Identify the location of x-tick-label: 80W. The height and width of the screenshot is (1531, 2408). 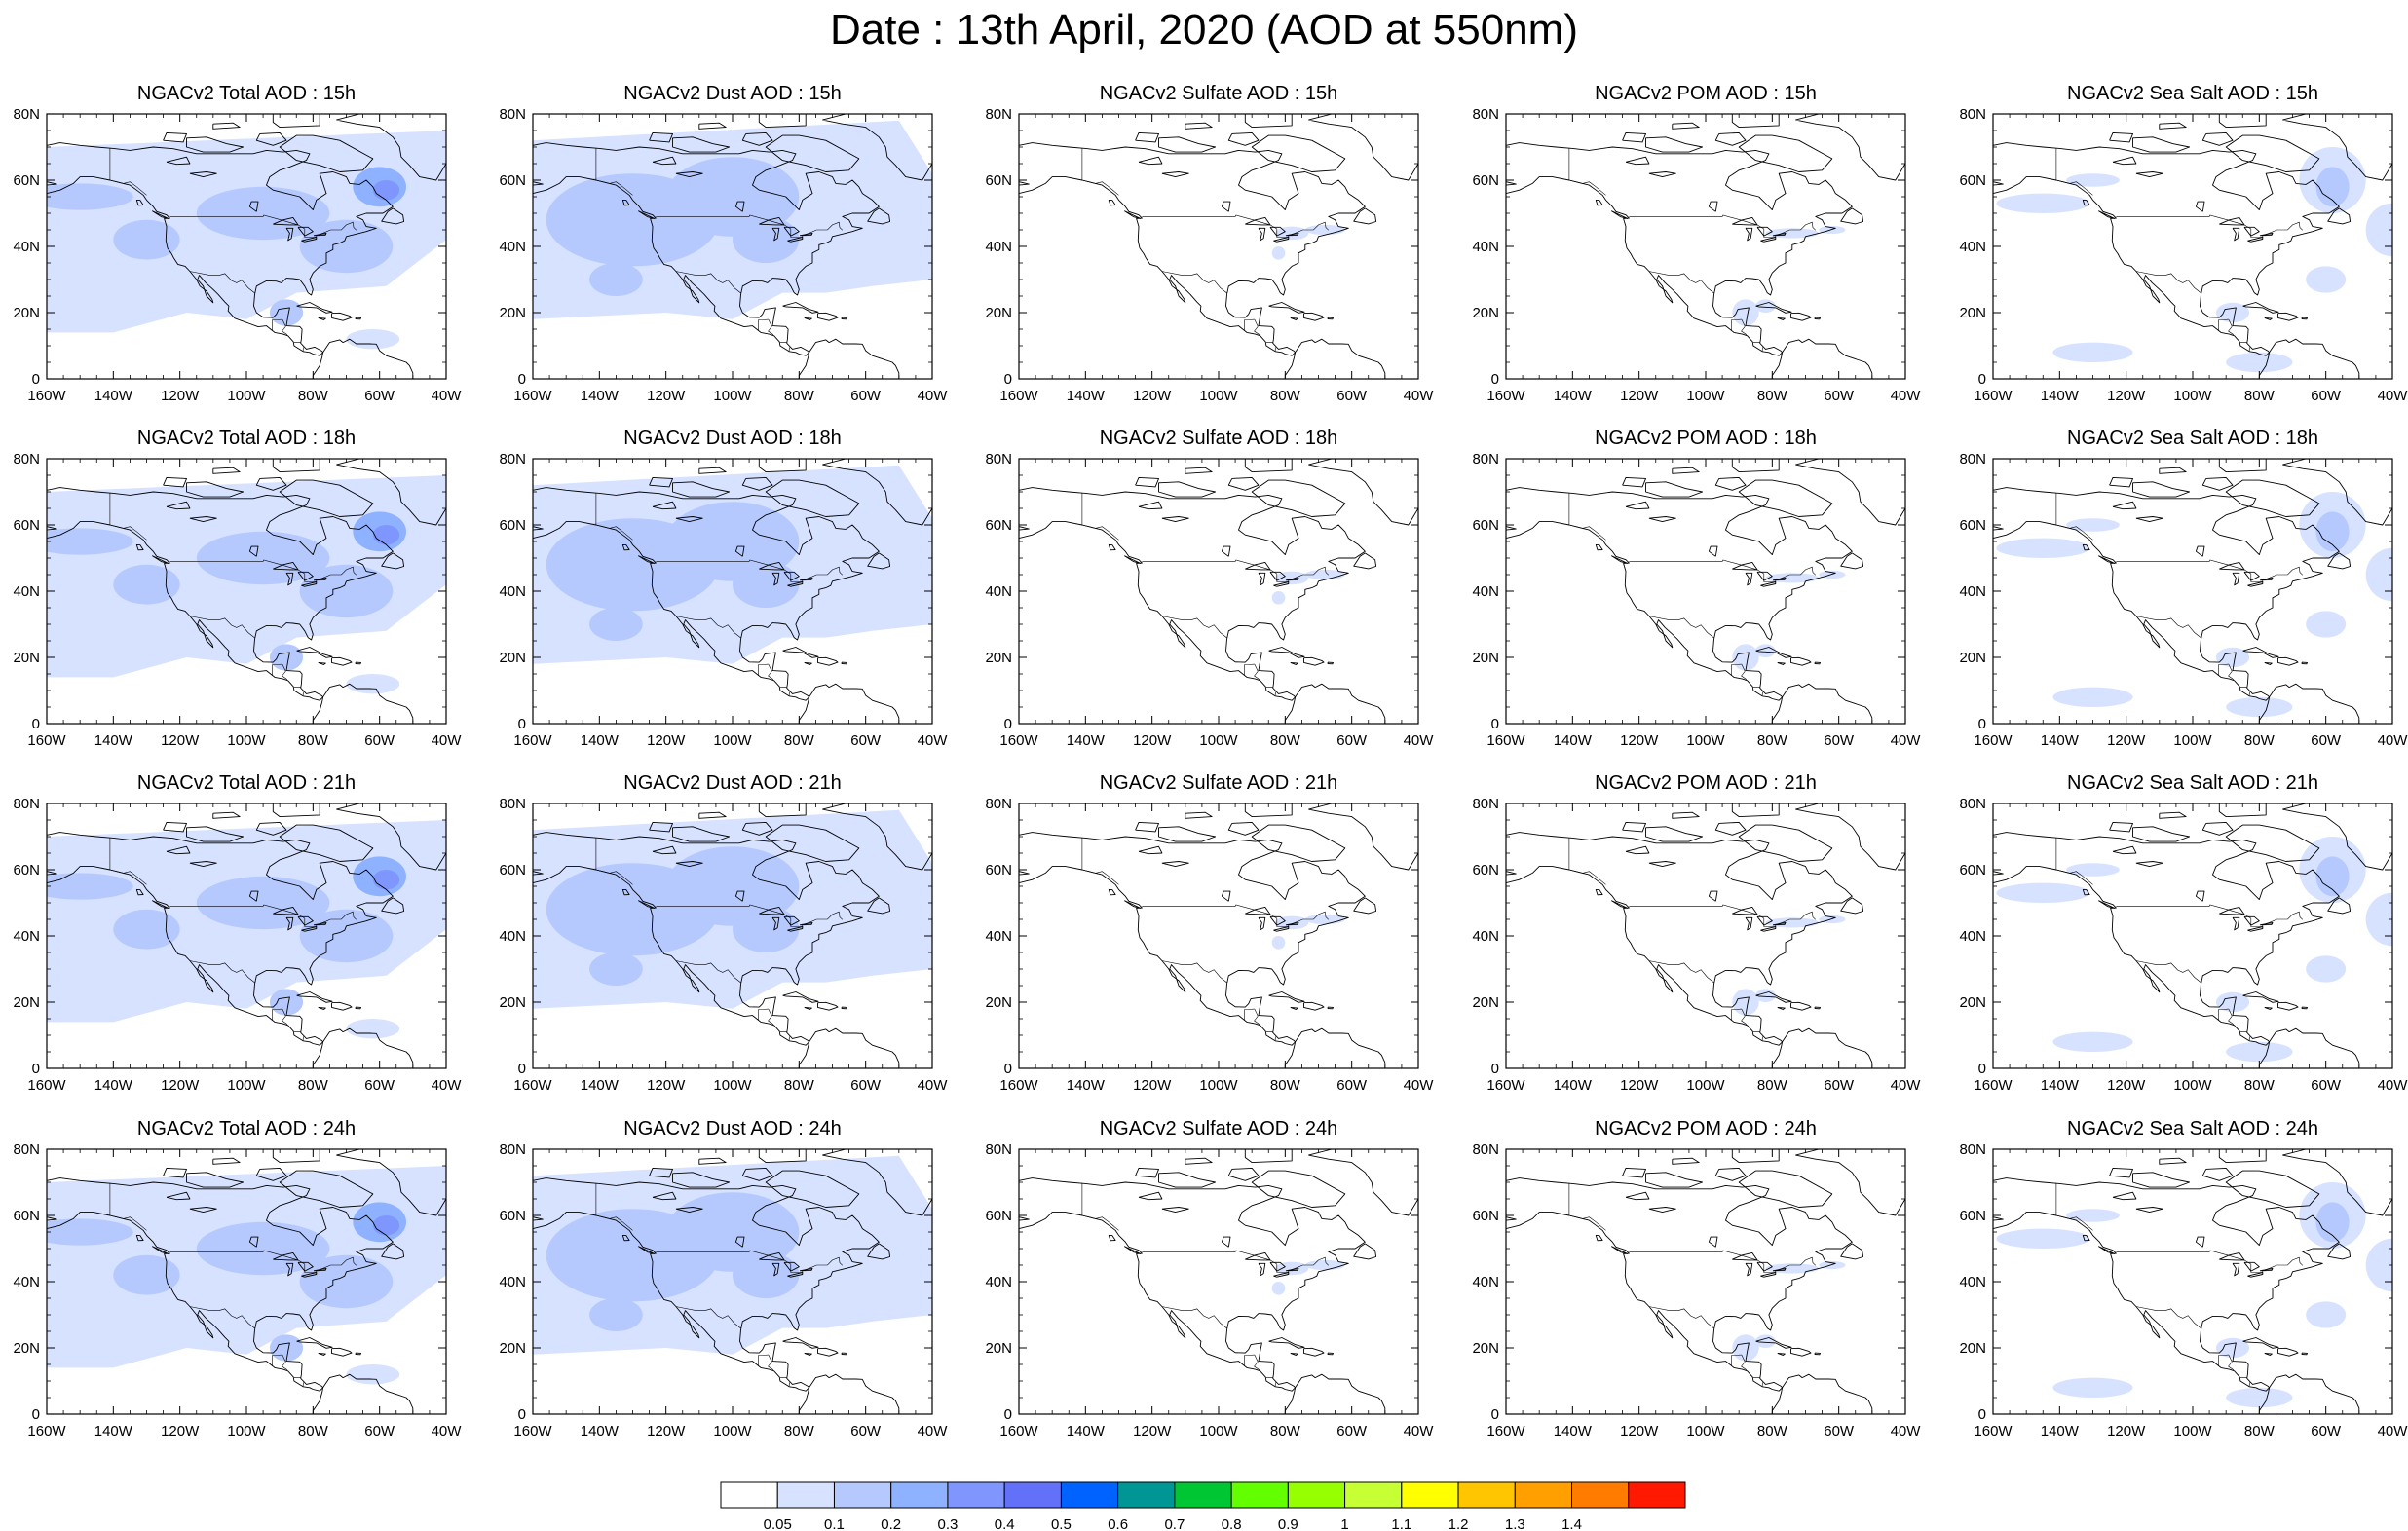
(2260, 740).